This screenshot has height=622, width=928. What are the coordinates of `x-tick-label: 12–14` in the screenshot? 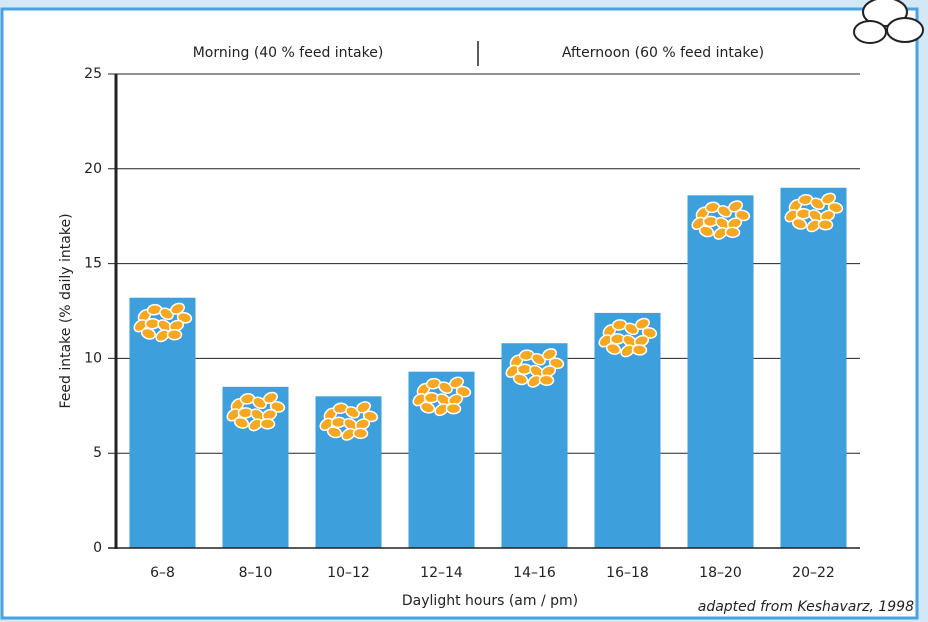 It's located at (441, 573).